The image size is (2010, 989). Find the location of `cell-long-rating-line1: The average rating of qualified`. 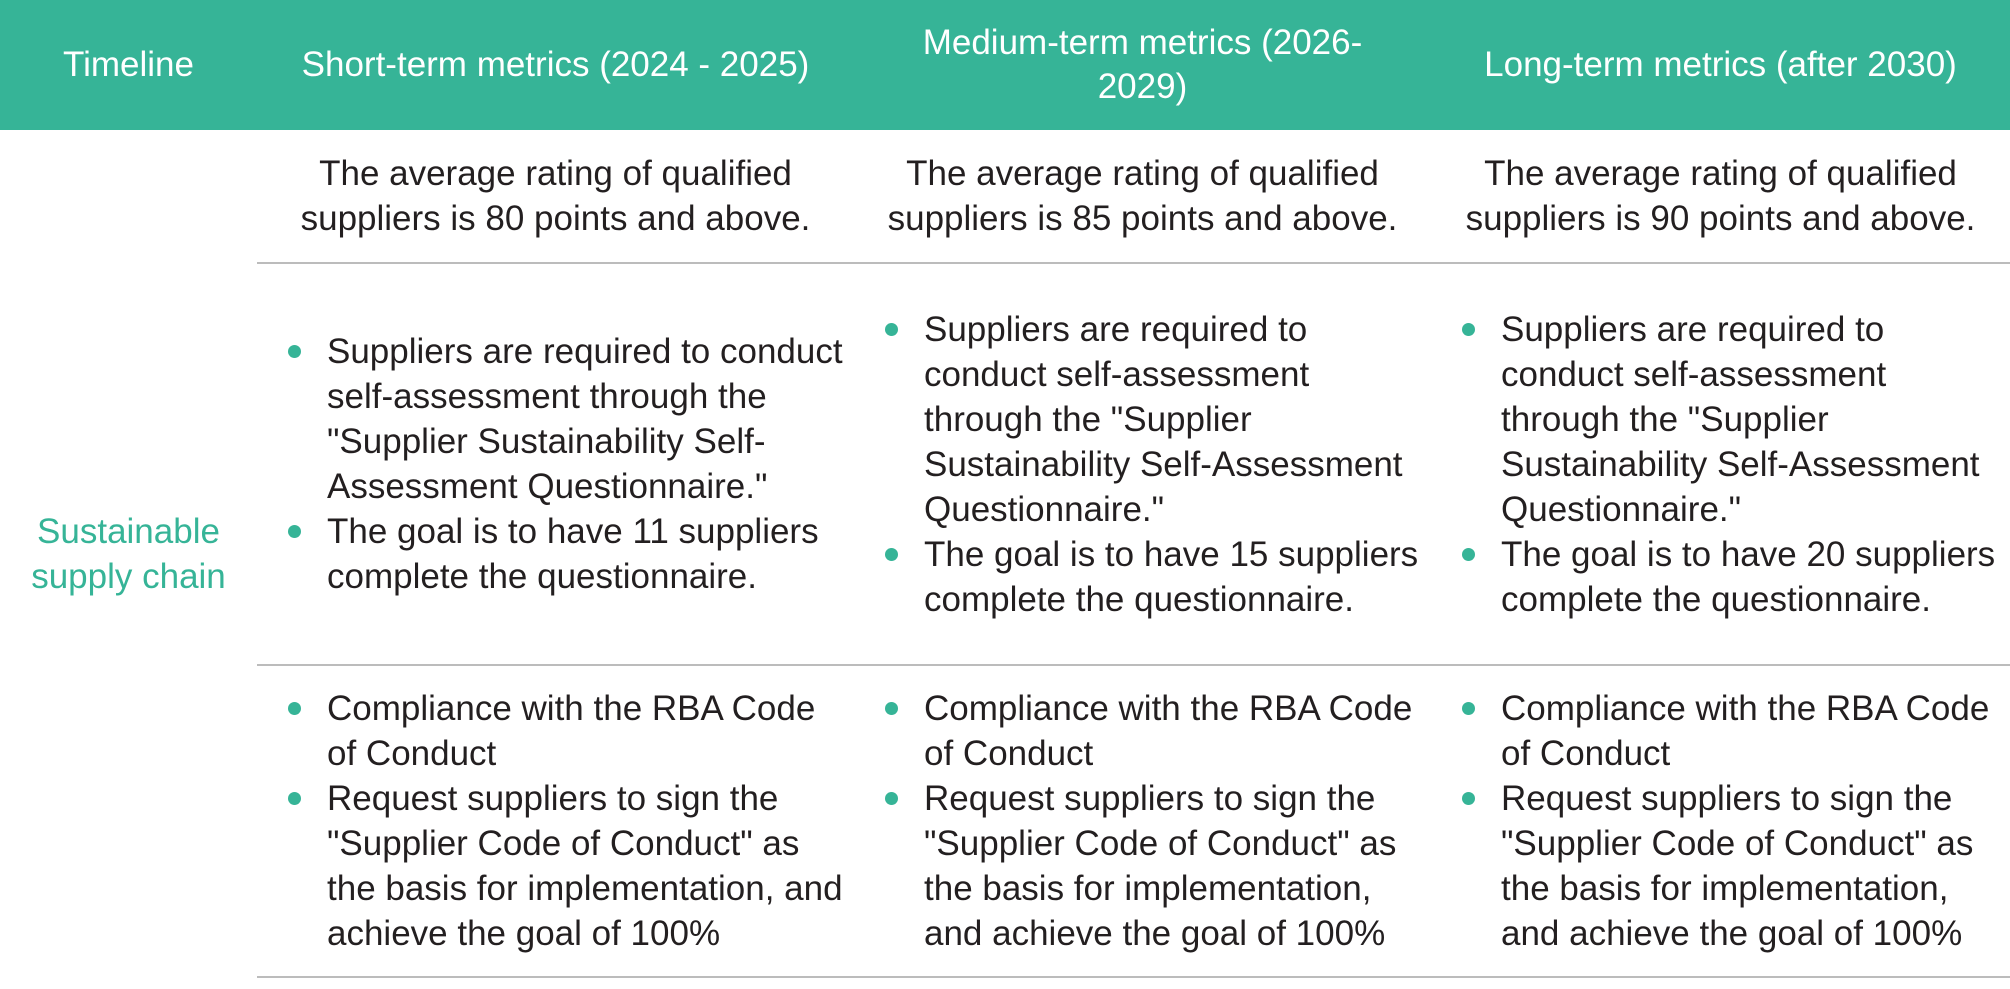

cell-long-rating-line1: The average rating of qualified is located at coordinates (1720, 173).